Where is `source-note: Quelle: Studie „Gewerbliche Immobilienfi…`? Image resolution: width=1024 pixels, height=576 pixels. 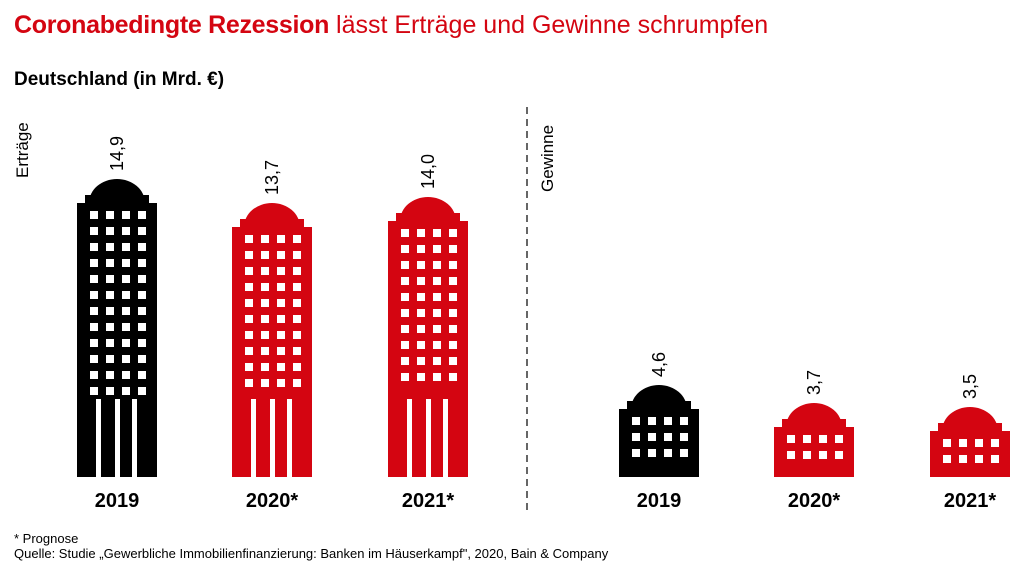
source-note: Quelle: Studie „Gewerbliche Immobilienfi… is located at coordinates (311, 553).